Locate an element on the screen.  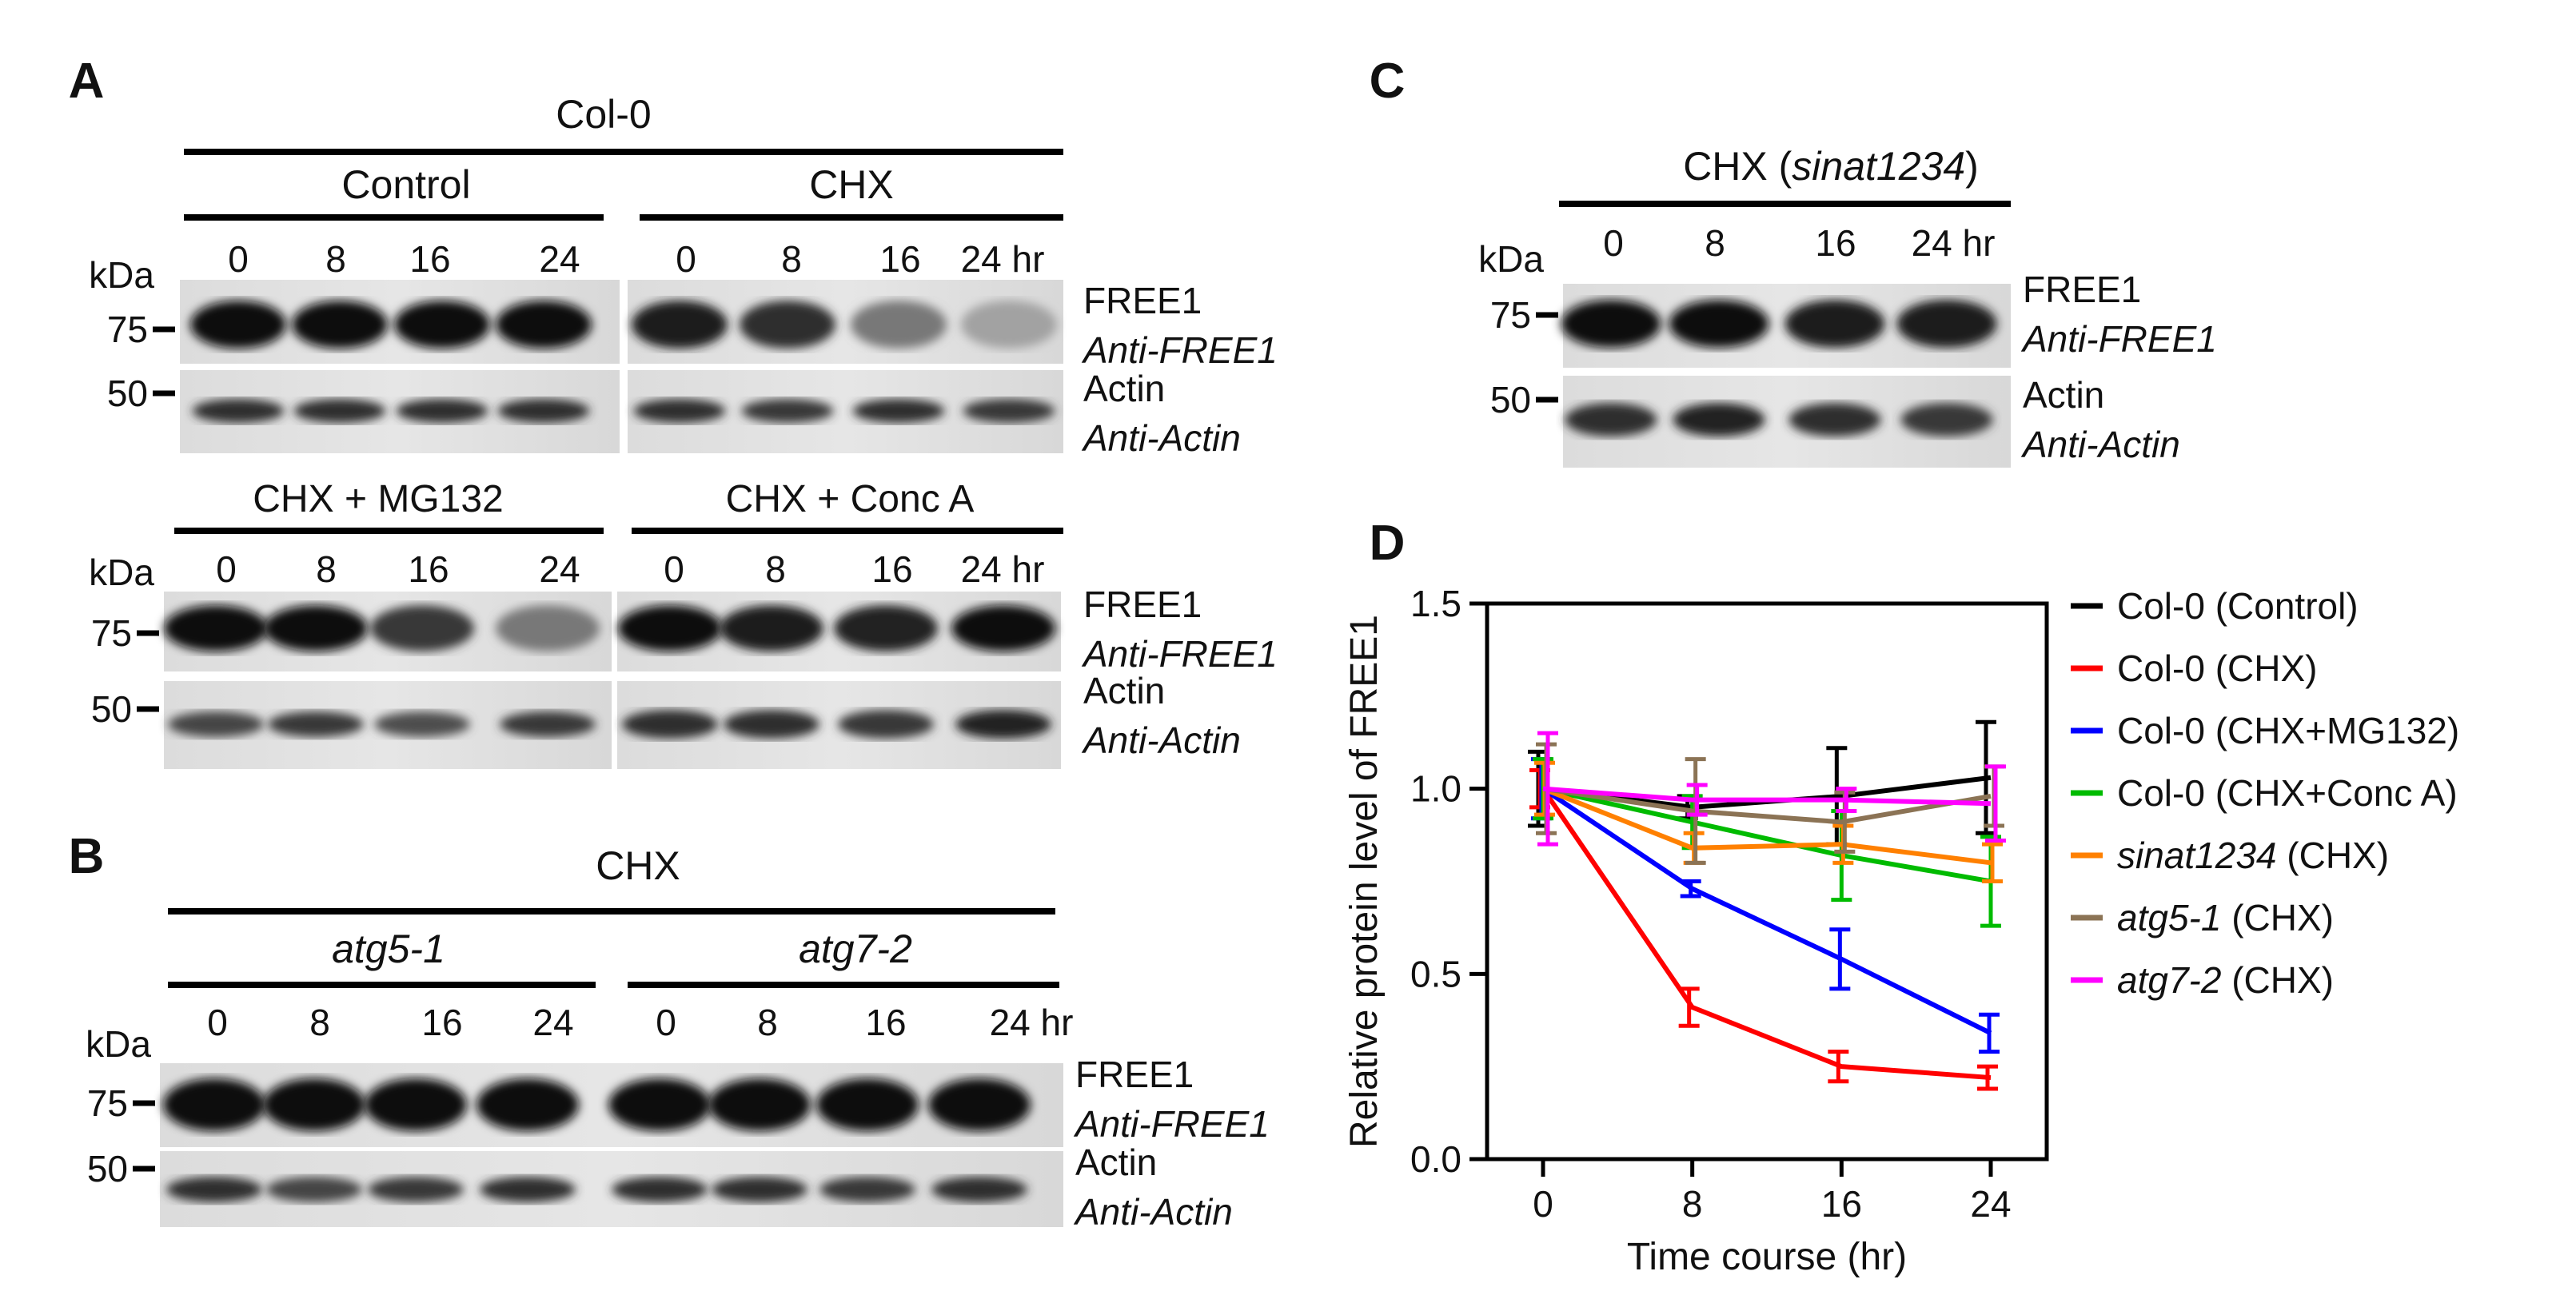
series-4-line is located at coordinates (1766, 826).